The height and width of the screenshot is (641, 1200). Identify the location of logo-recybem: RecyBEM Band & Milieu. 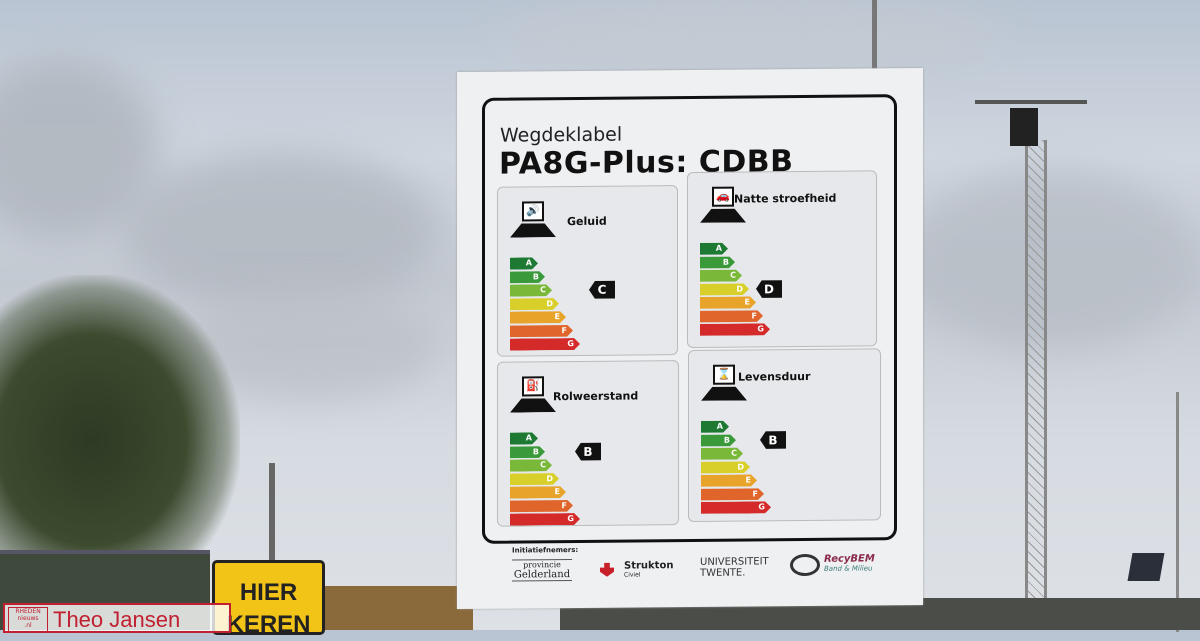
(832, 565).